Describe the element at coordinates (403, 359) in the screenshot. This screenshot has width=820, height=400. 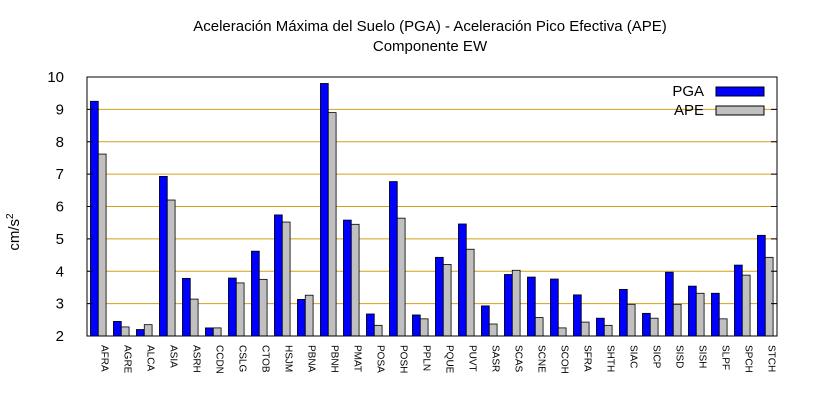
I see `x-category-label: POSH` at that location.